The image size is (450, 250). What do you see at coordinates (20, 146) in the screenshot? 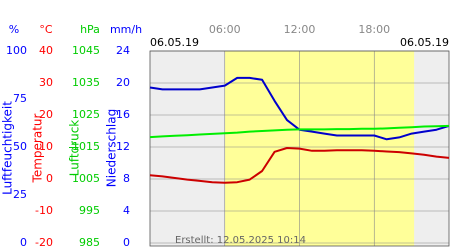
I see `y-tick-label: 50` at bounding box center [20, 146].